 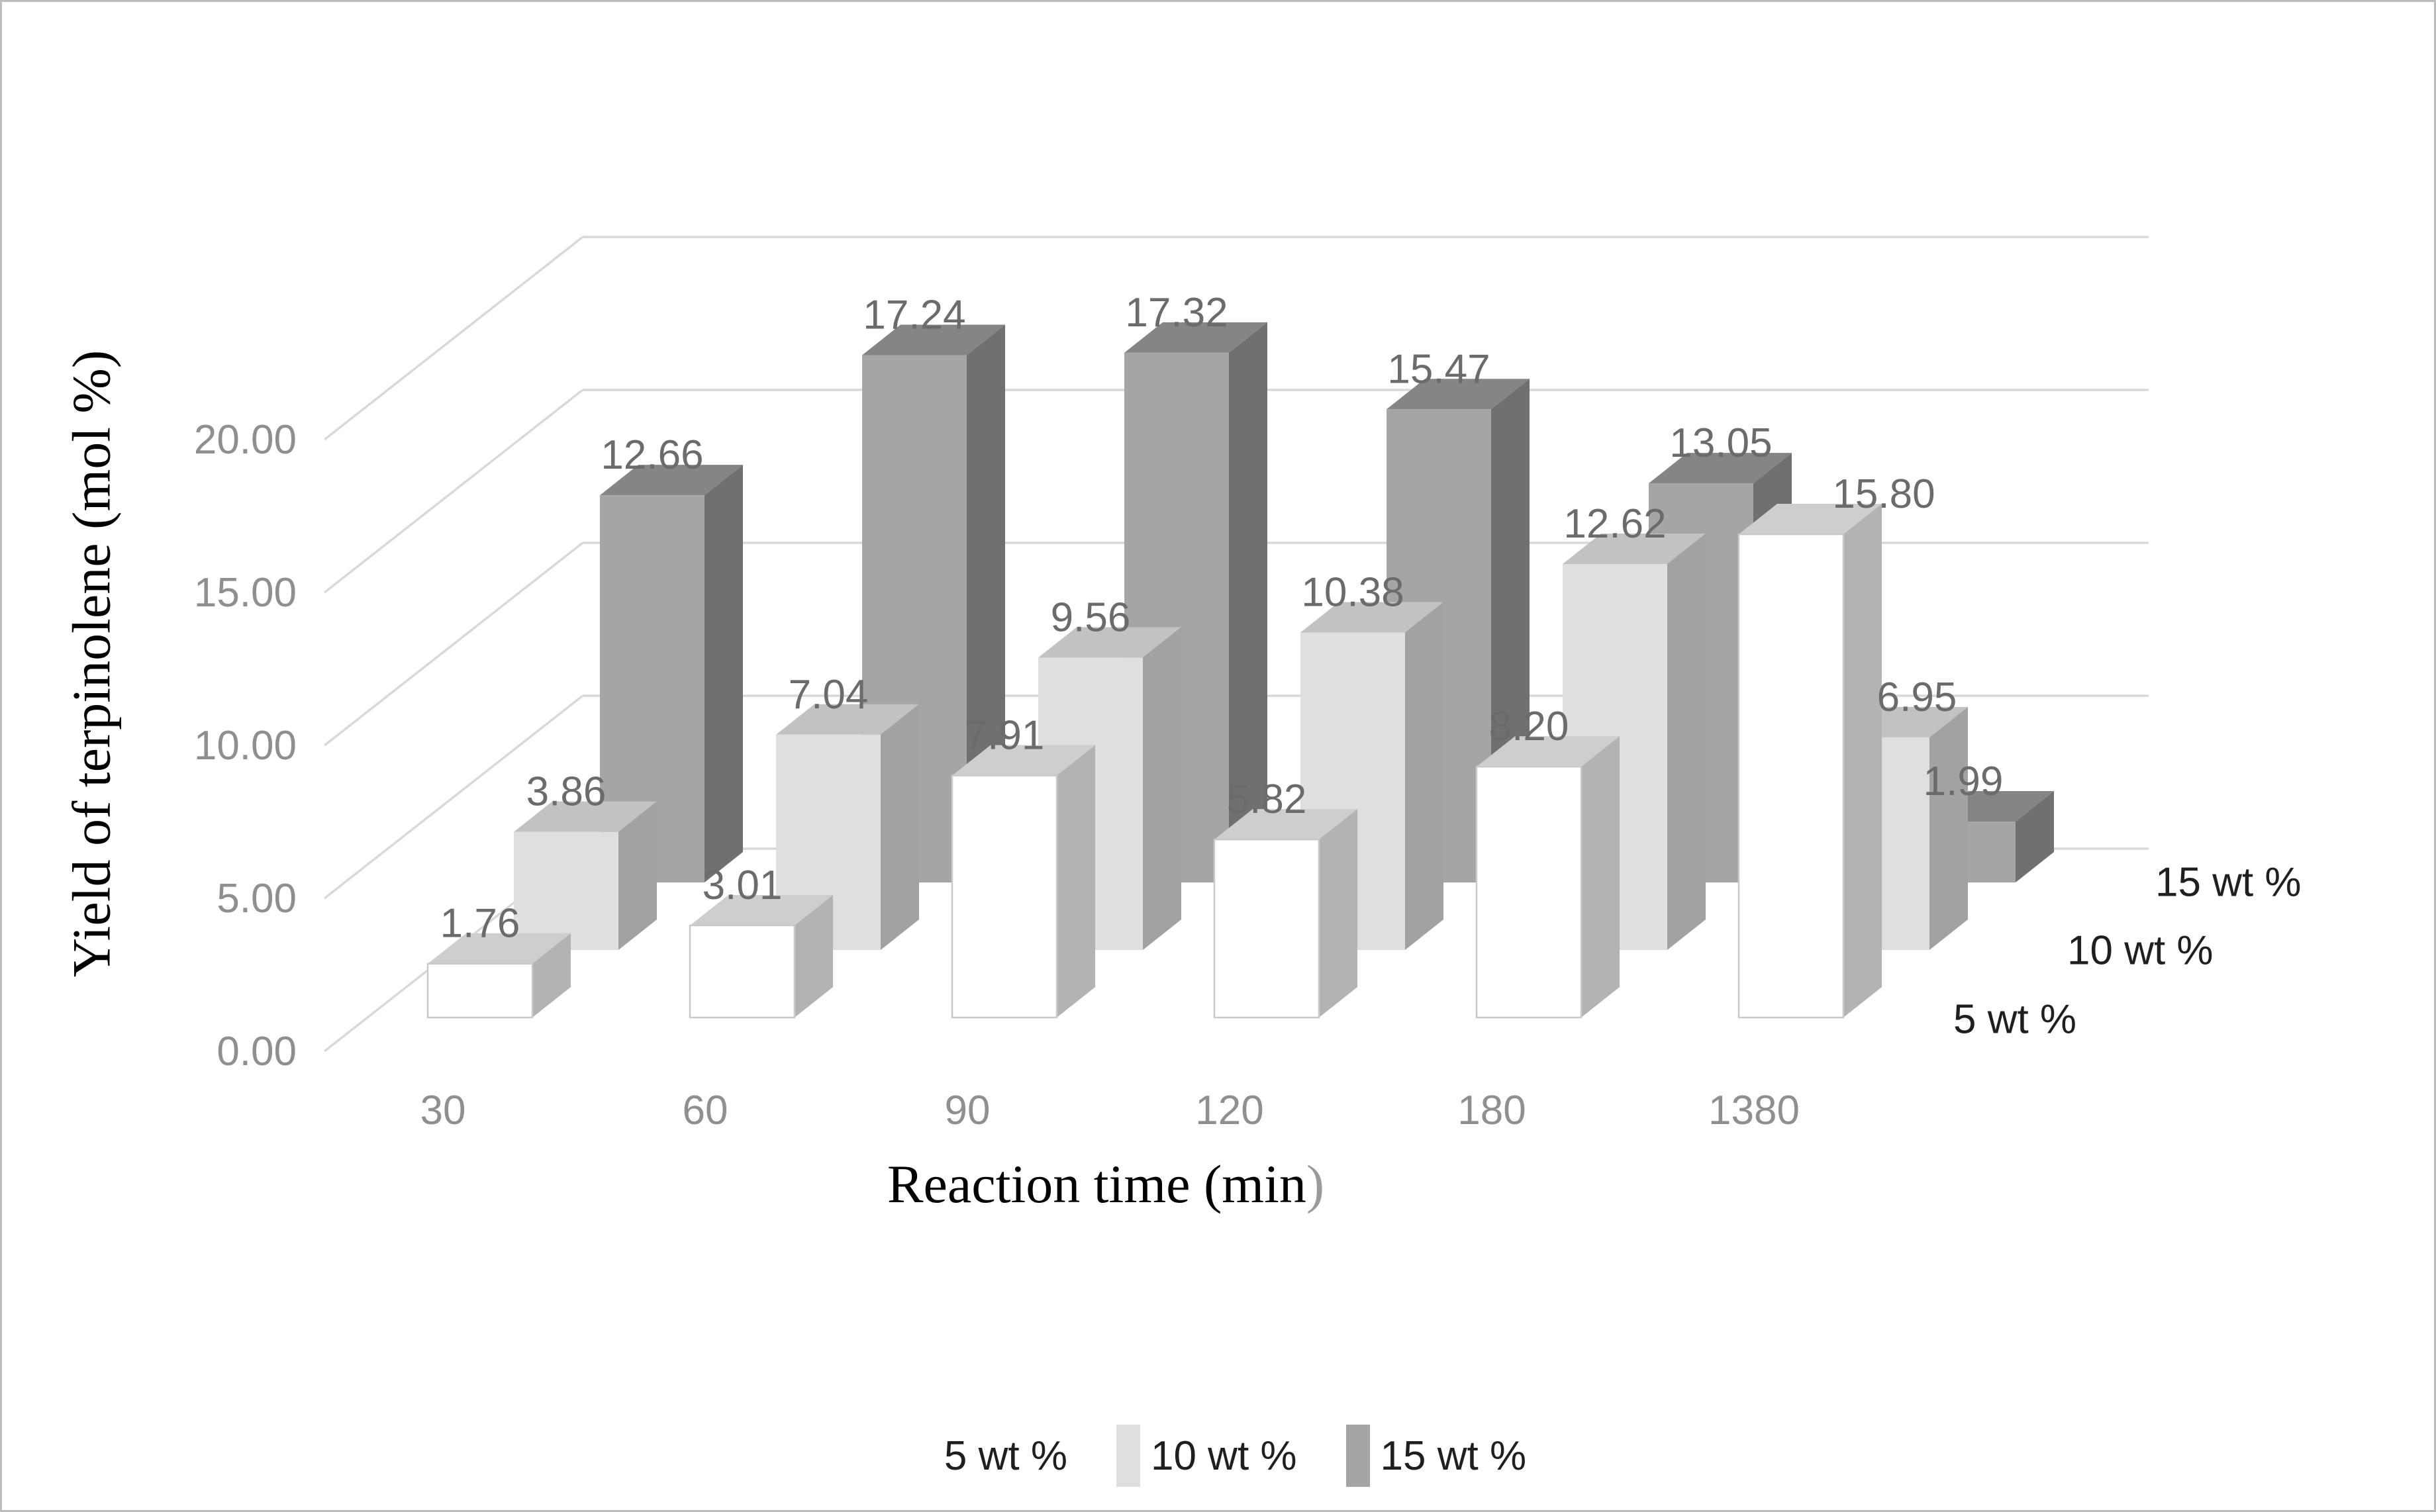 What do you see at coordinates (933, 339) in the screenshot?
I see `bar-15wt%-60-top` at bounding box center [933, 339].